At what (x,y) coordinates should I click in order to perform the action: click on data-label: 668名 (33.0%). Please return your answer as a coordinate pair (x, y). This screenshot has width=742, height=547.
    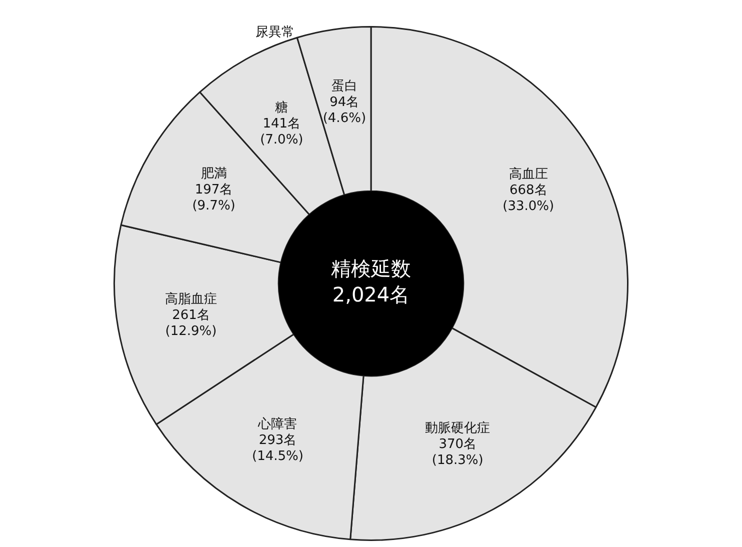
    Looking at the image, I should click on (528, 198).